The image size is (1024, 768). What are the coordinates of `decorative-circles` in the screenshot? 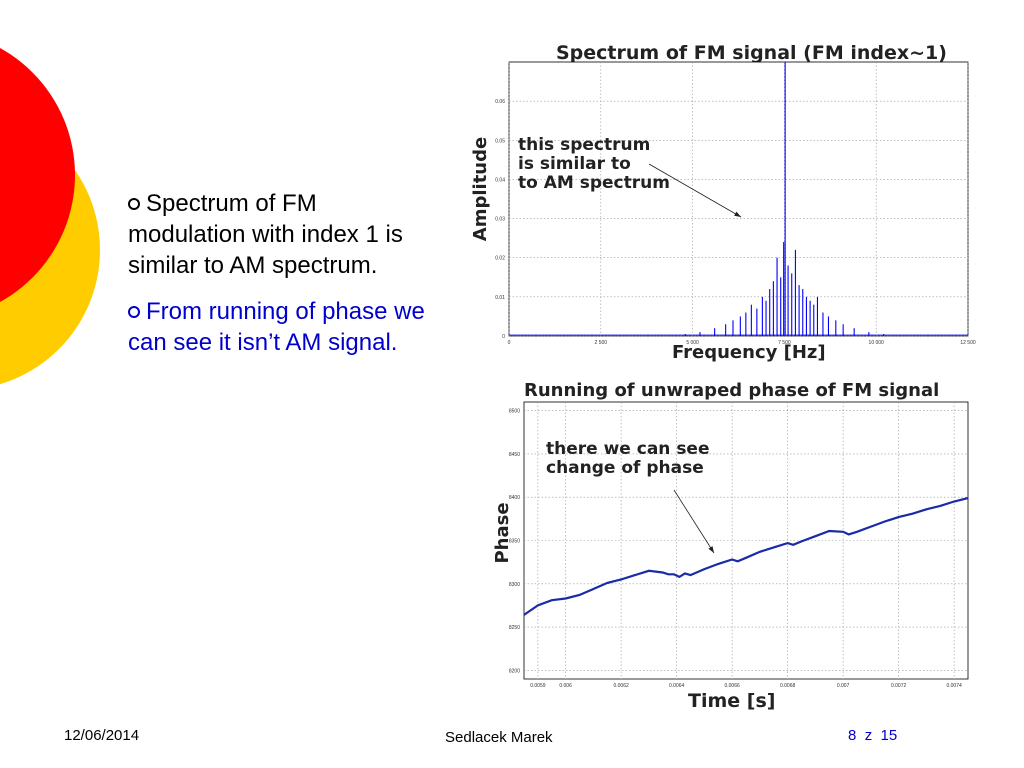 It's located at (50, 216).